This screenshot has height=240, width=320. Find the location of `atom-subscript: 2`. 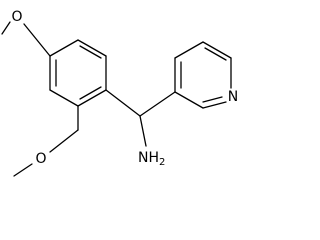

atom-subscript: 2 is located at coordinates (162, 162).